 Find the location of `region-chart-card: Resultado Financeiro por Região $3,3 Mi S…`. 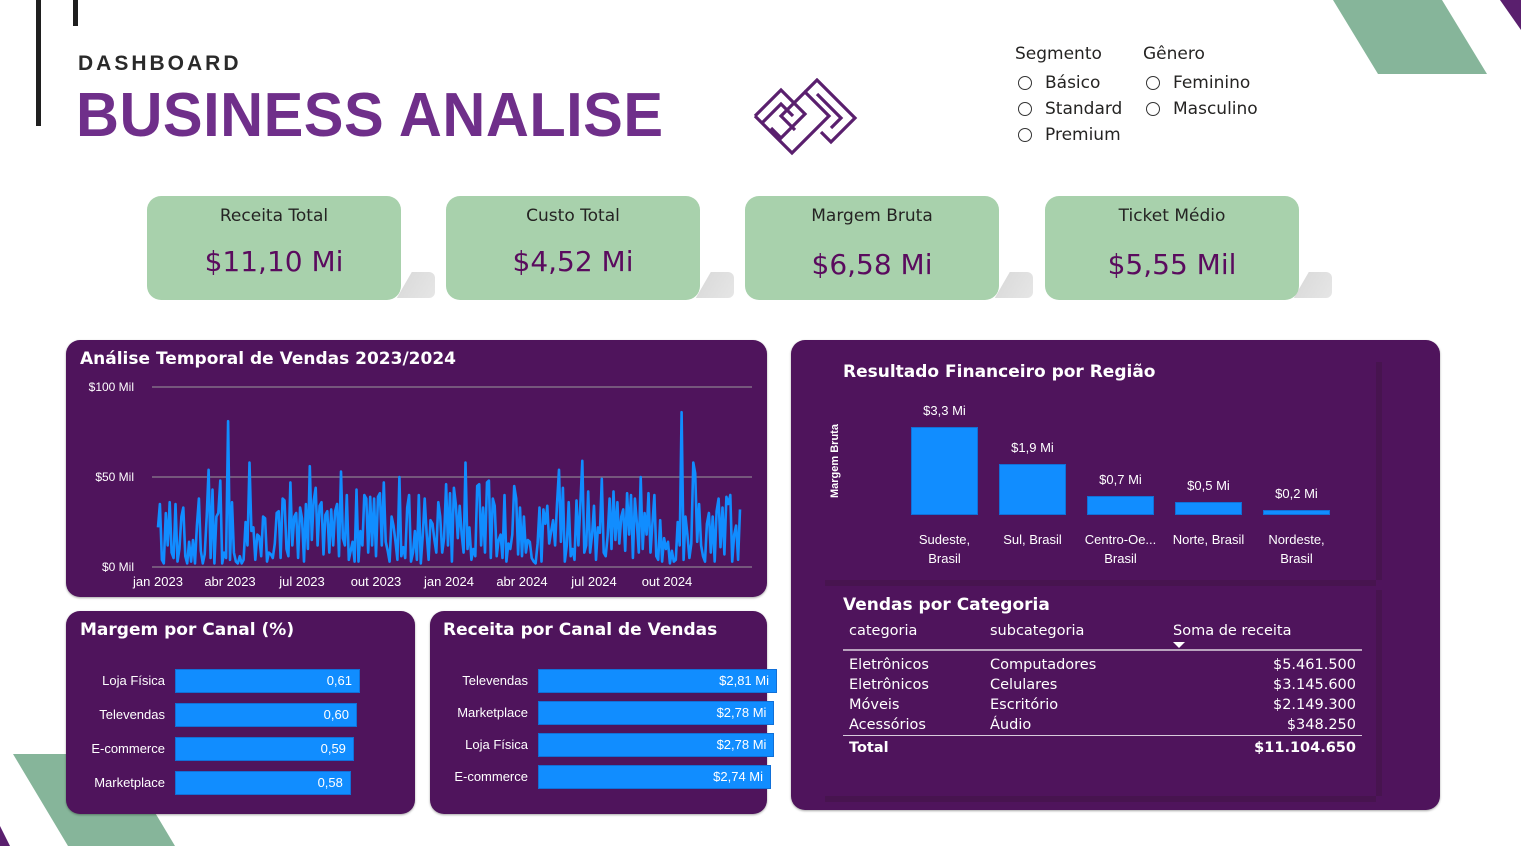

region-chart-card: Resultado Financeiro por Região $3,3 Mi S… is located at coordinates (1100, 471).